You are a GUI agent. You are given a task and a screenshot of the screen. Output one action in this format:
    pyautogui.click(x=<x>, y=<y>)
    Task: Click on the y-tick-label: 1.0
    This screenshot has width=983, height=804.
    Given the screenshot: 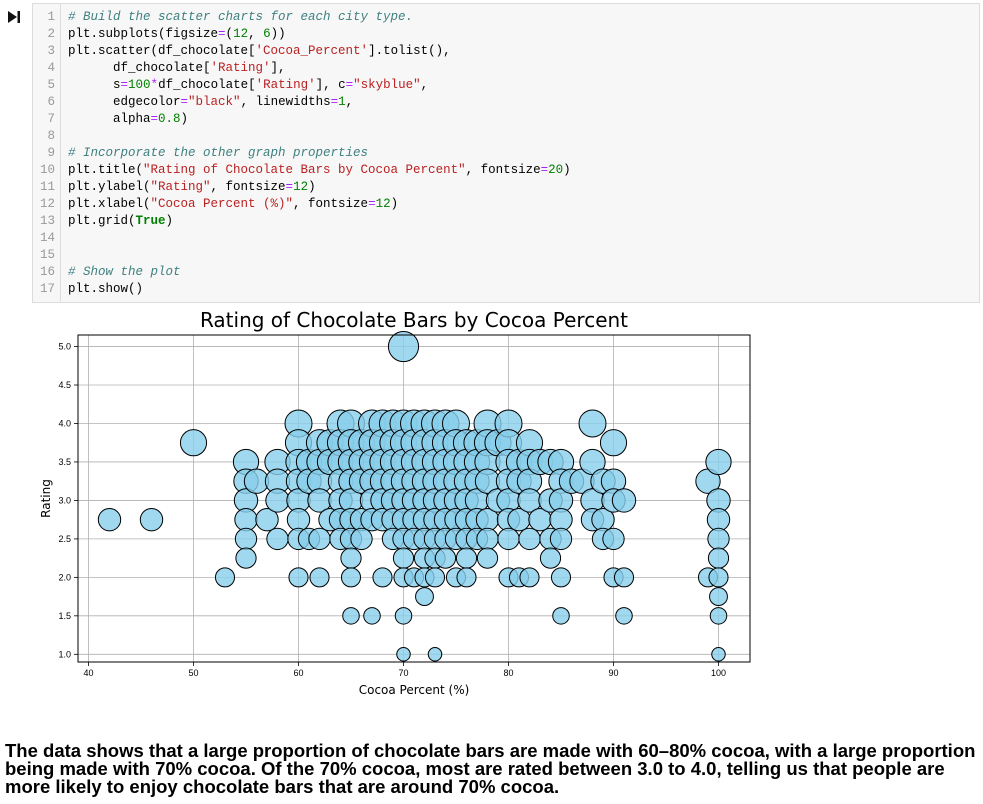 What is the action you would take?
    pyautogui.click(x=64, y=654)
    